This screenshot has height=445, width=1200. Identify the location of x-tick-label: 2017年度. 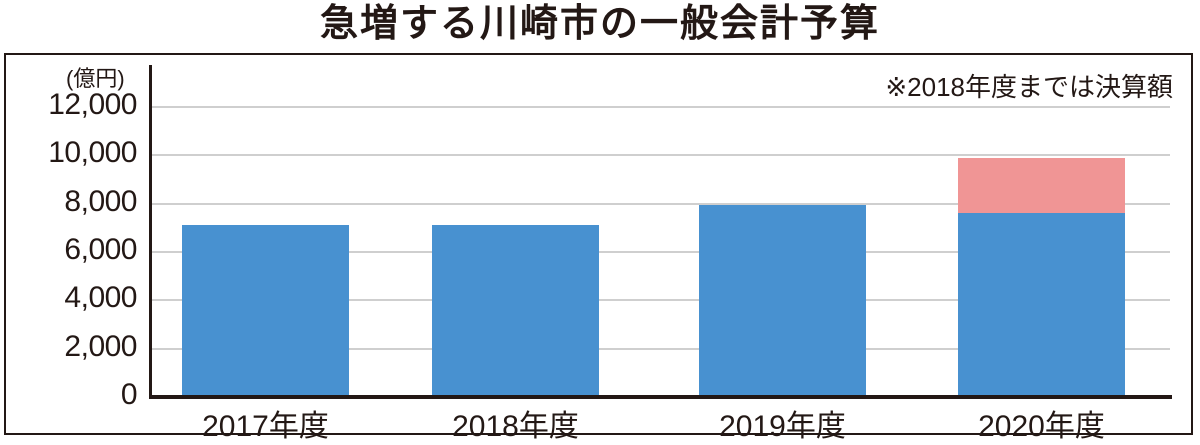
(265, 426).